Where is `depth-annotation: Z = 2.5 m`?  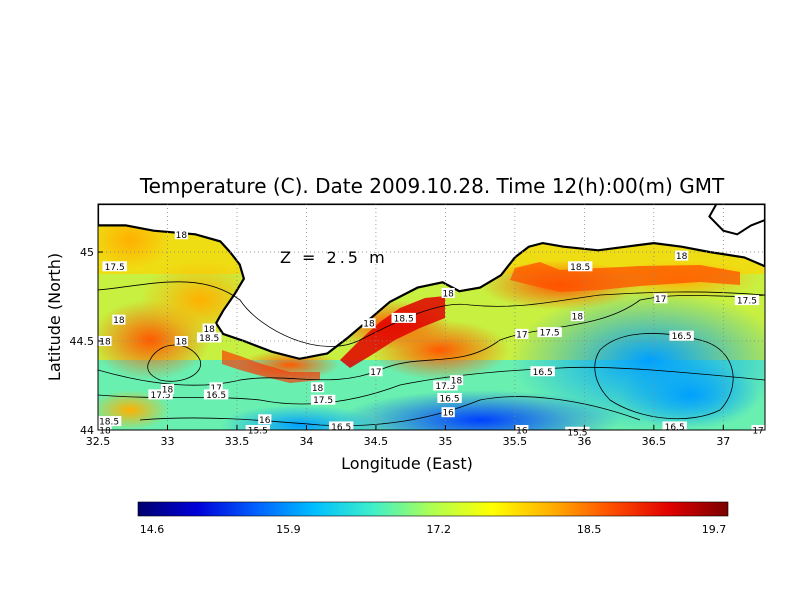
depth-annotation: Z = 2.5 m is located at coordinates (334, 257).